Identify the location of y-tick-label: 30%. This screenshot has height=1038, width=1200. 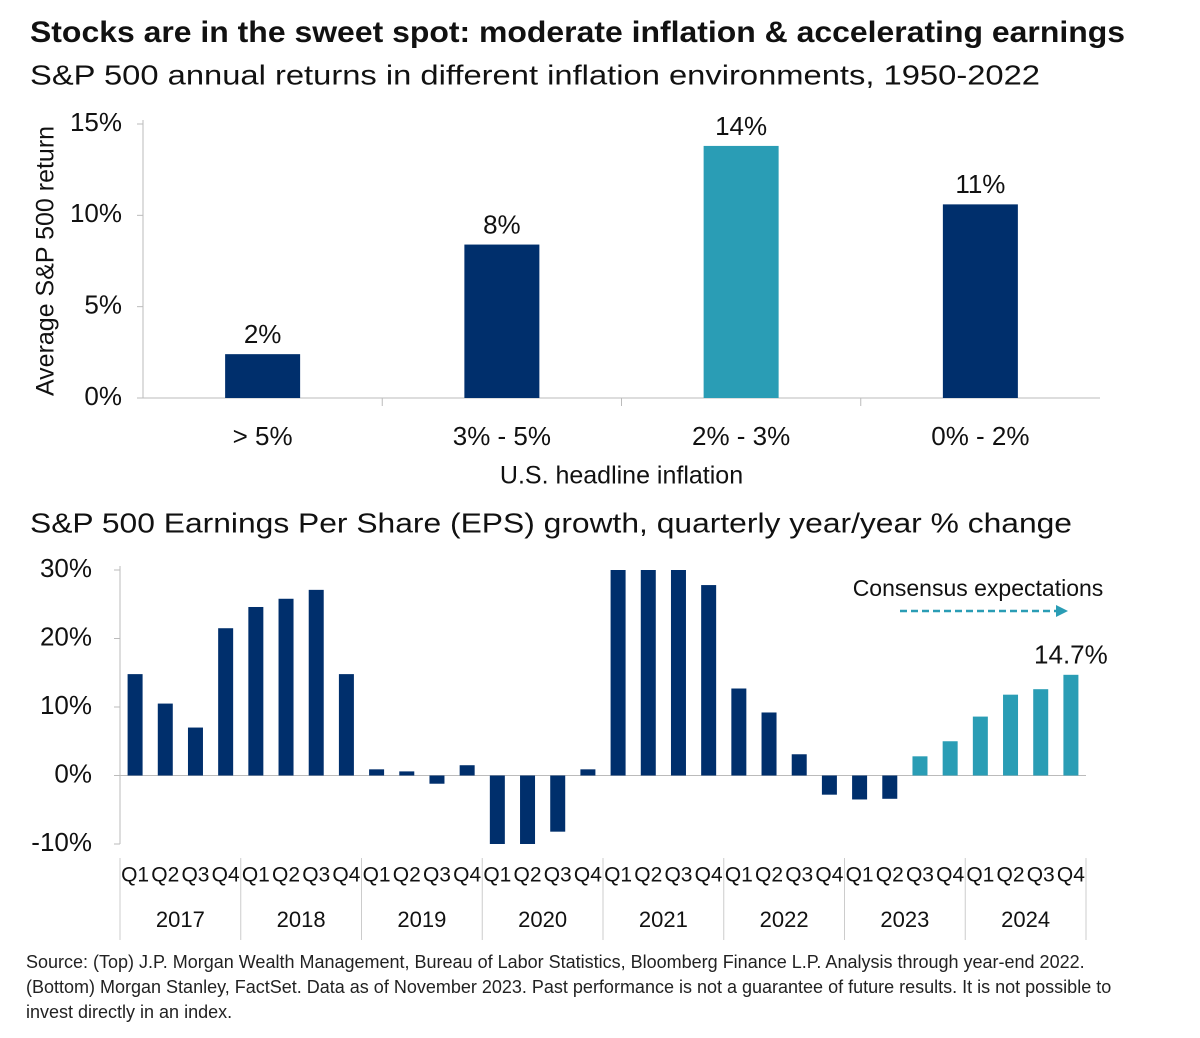
(66, 568).